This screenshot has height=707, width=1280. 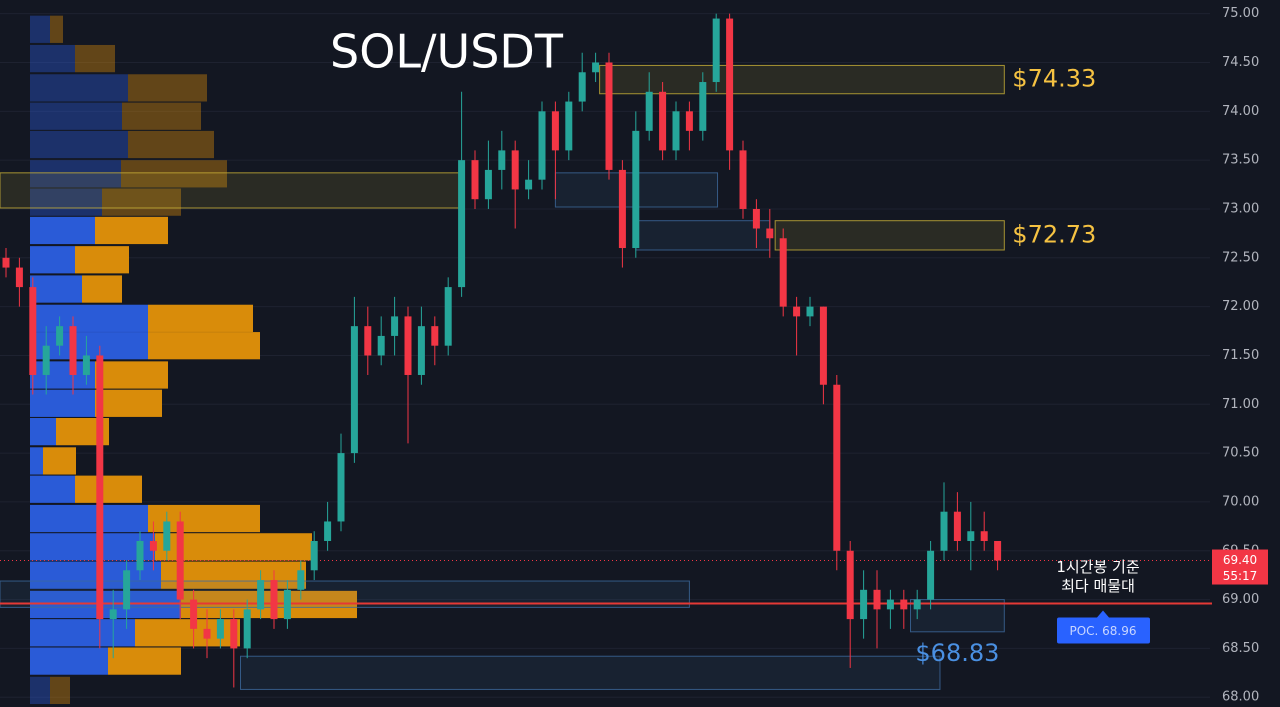 I want to click on y-tick-label: 73.50, so click(x=1240, y=160).